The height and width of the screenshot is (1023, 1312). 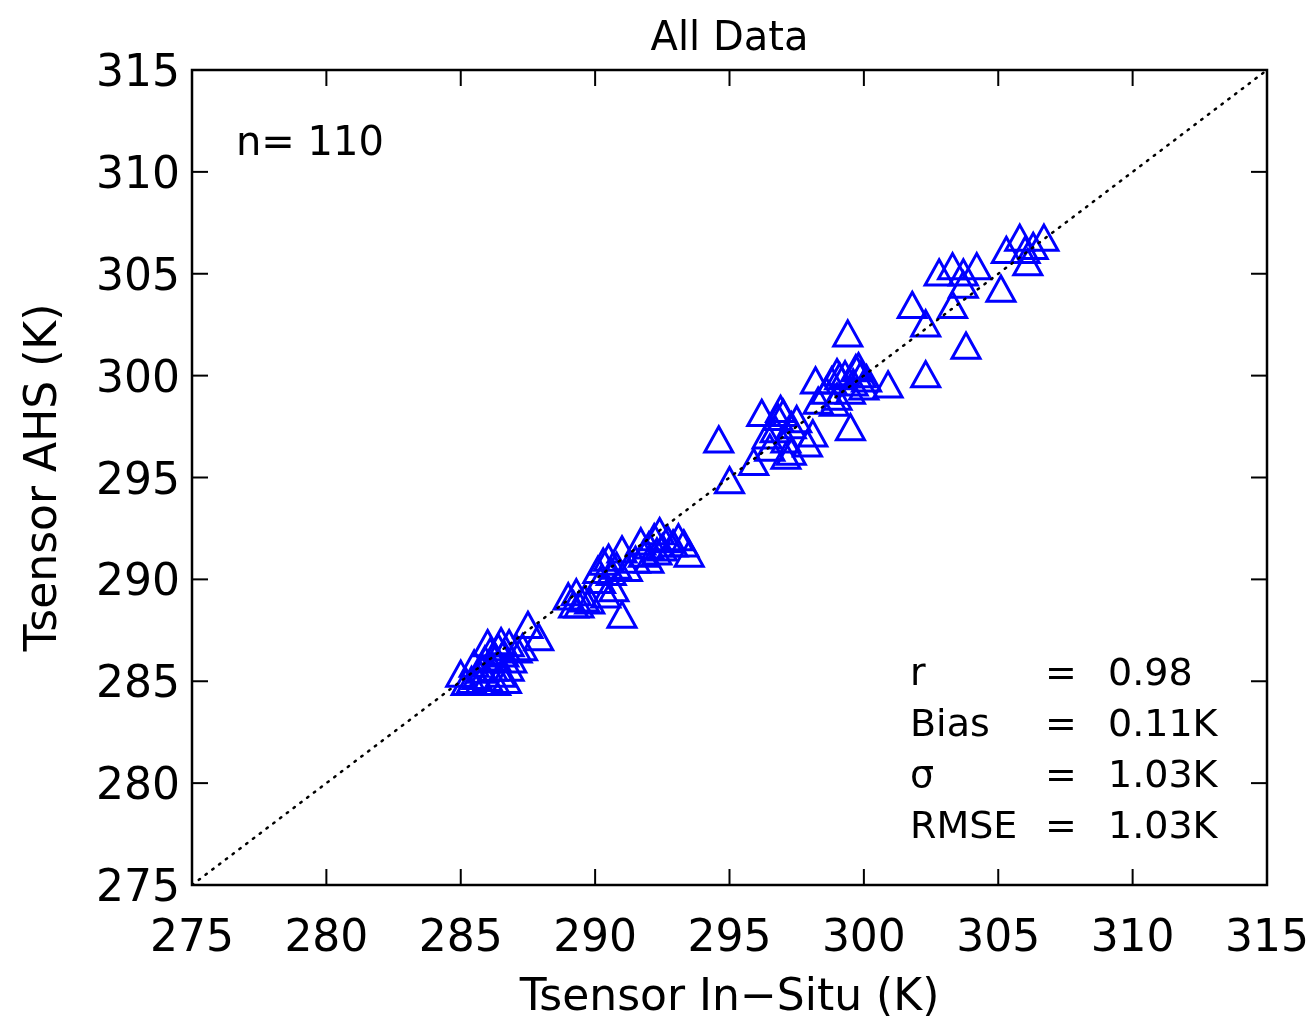 I want to click on y-tick-label: 280, so click(x=138, y=784).